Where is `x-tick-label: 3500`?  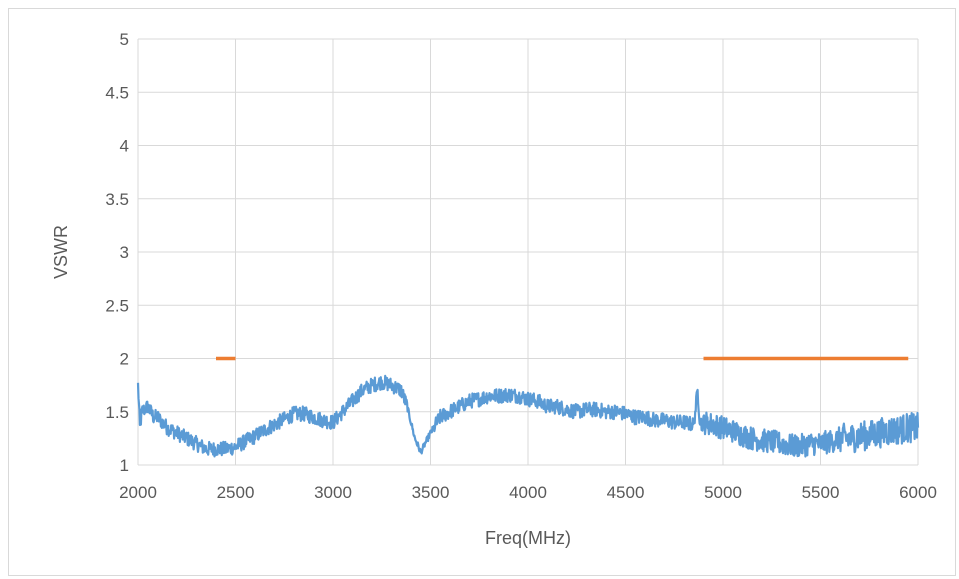 x-tick-label: 3500 is located at coordinates (431, 492).